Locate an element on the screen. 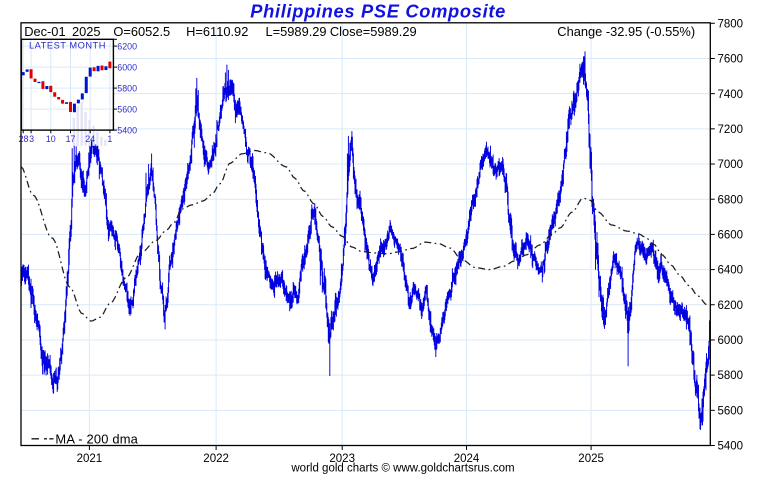 Image resolution: width=760 pixels, height=480 pixels. svg-text: 2024 is located at coordinates (467, 459).